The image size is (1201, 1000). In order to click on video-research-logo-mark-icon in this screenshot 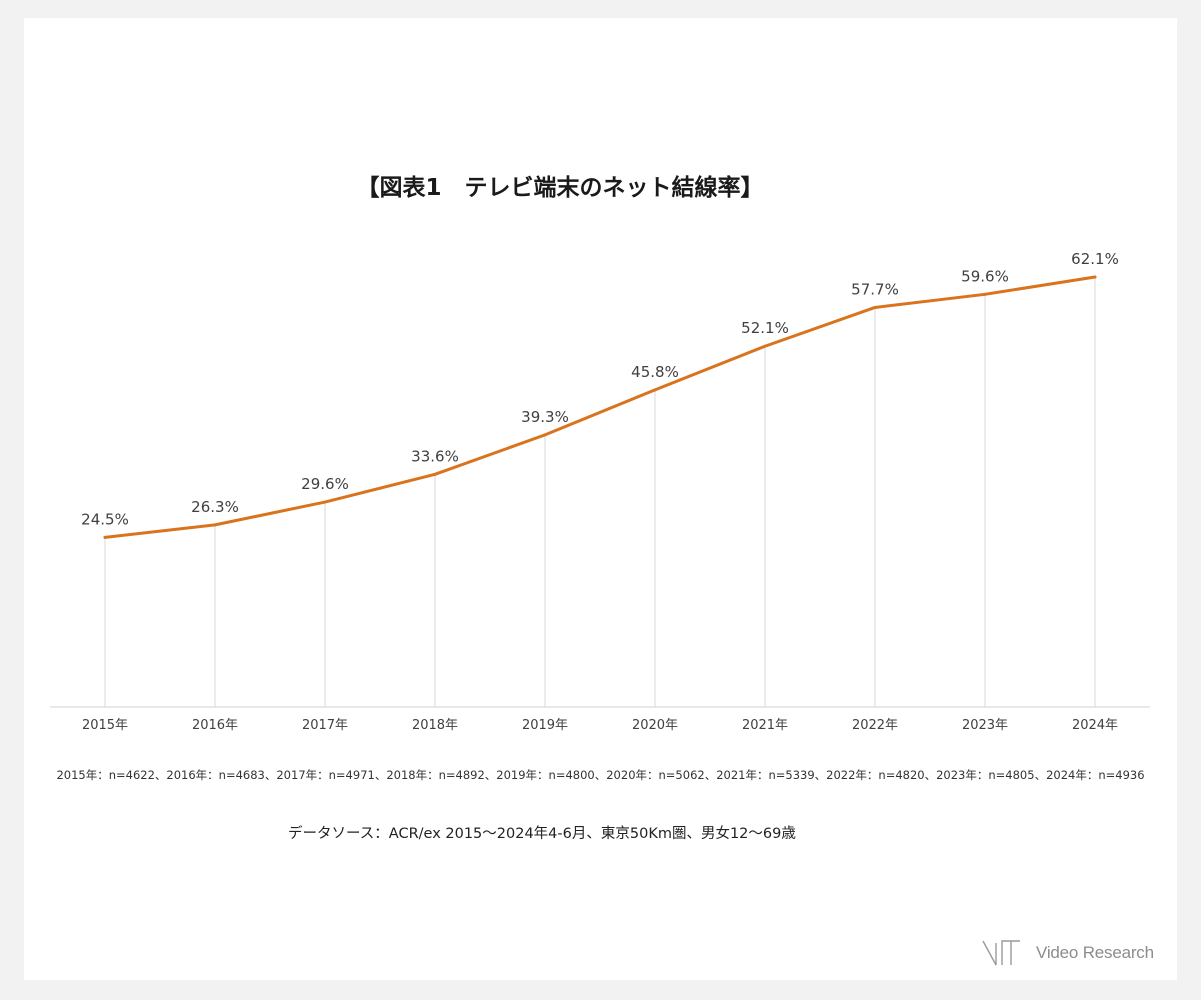, I will do `click(1001, 953)`.